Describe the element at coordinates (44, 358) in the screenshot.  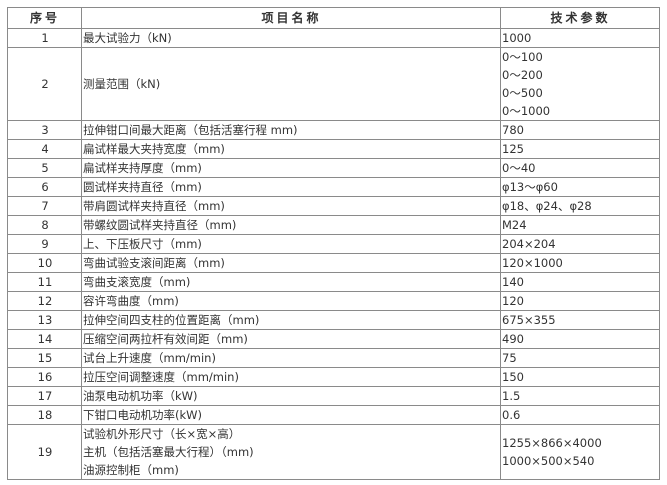
I see `row-number: 15` at that location.